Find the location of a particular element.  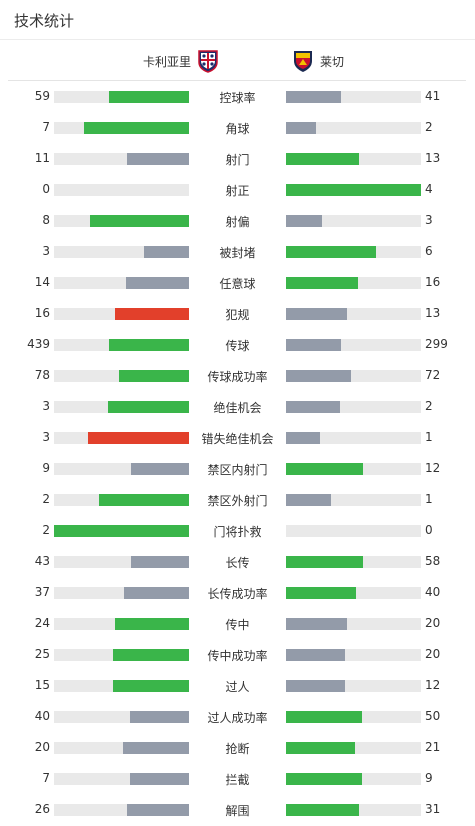

stat-label: 门将扑救 is located at coordinates (237, 532).